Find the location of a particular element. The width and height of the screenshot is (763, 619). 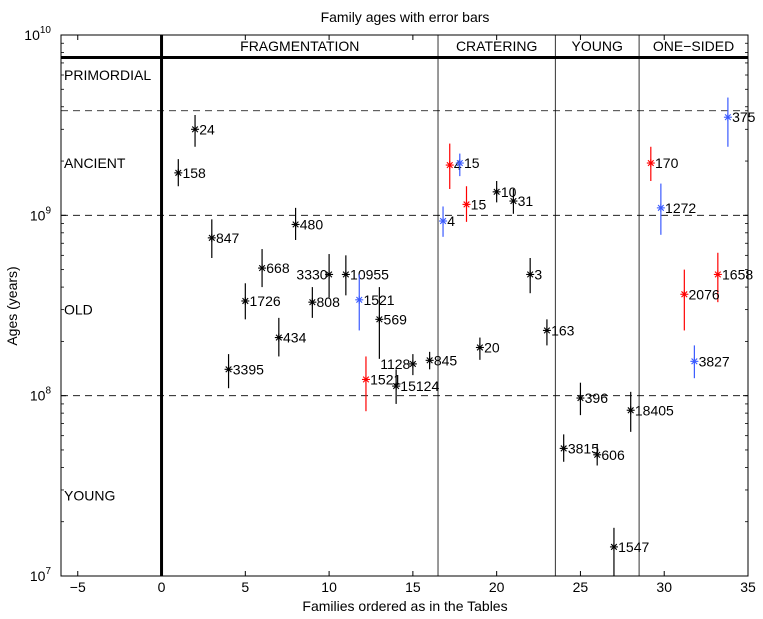

data-point: 606 is located at coordinates (609, 454).